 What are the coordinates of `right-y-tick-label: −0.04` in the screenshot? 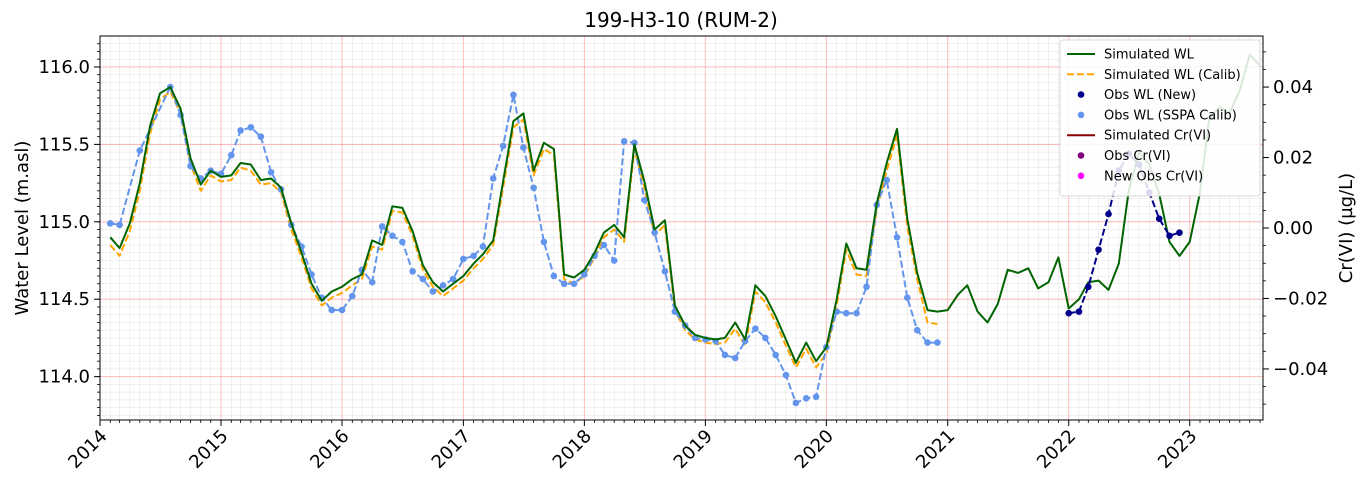 It's located at (1300, 369).